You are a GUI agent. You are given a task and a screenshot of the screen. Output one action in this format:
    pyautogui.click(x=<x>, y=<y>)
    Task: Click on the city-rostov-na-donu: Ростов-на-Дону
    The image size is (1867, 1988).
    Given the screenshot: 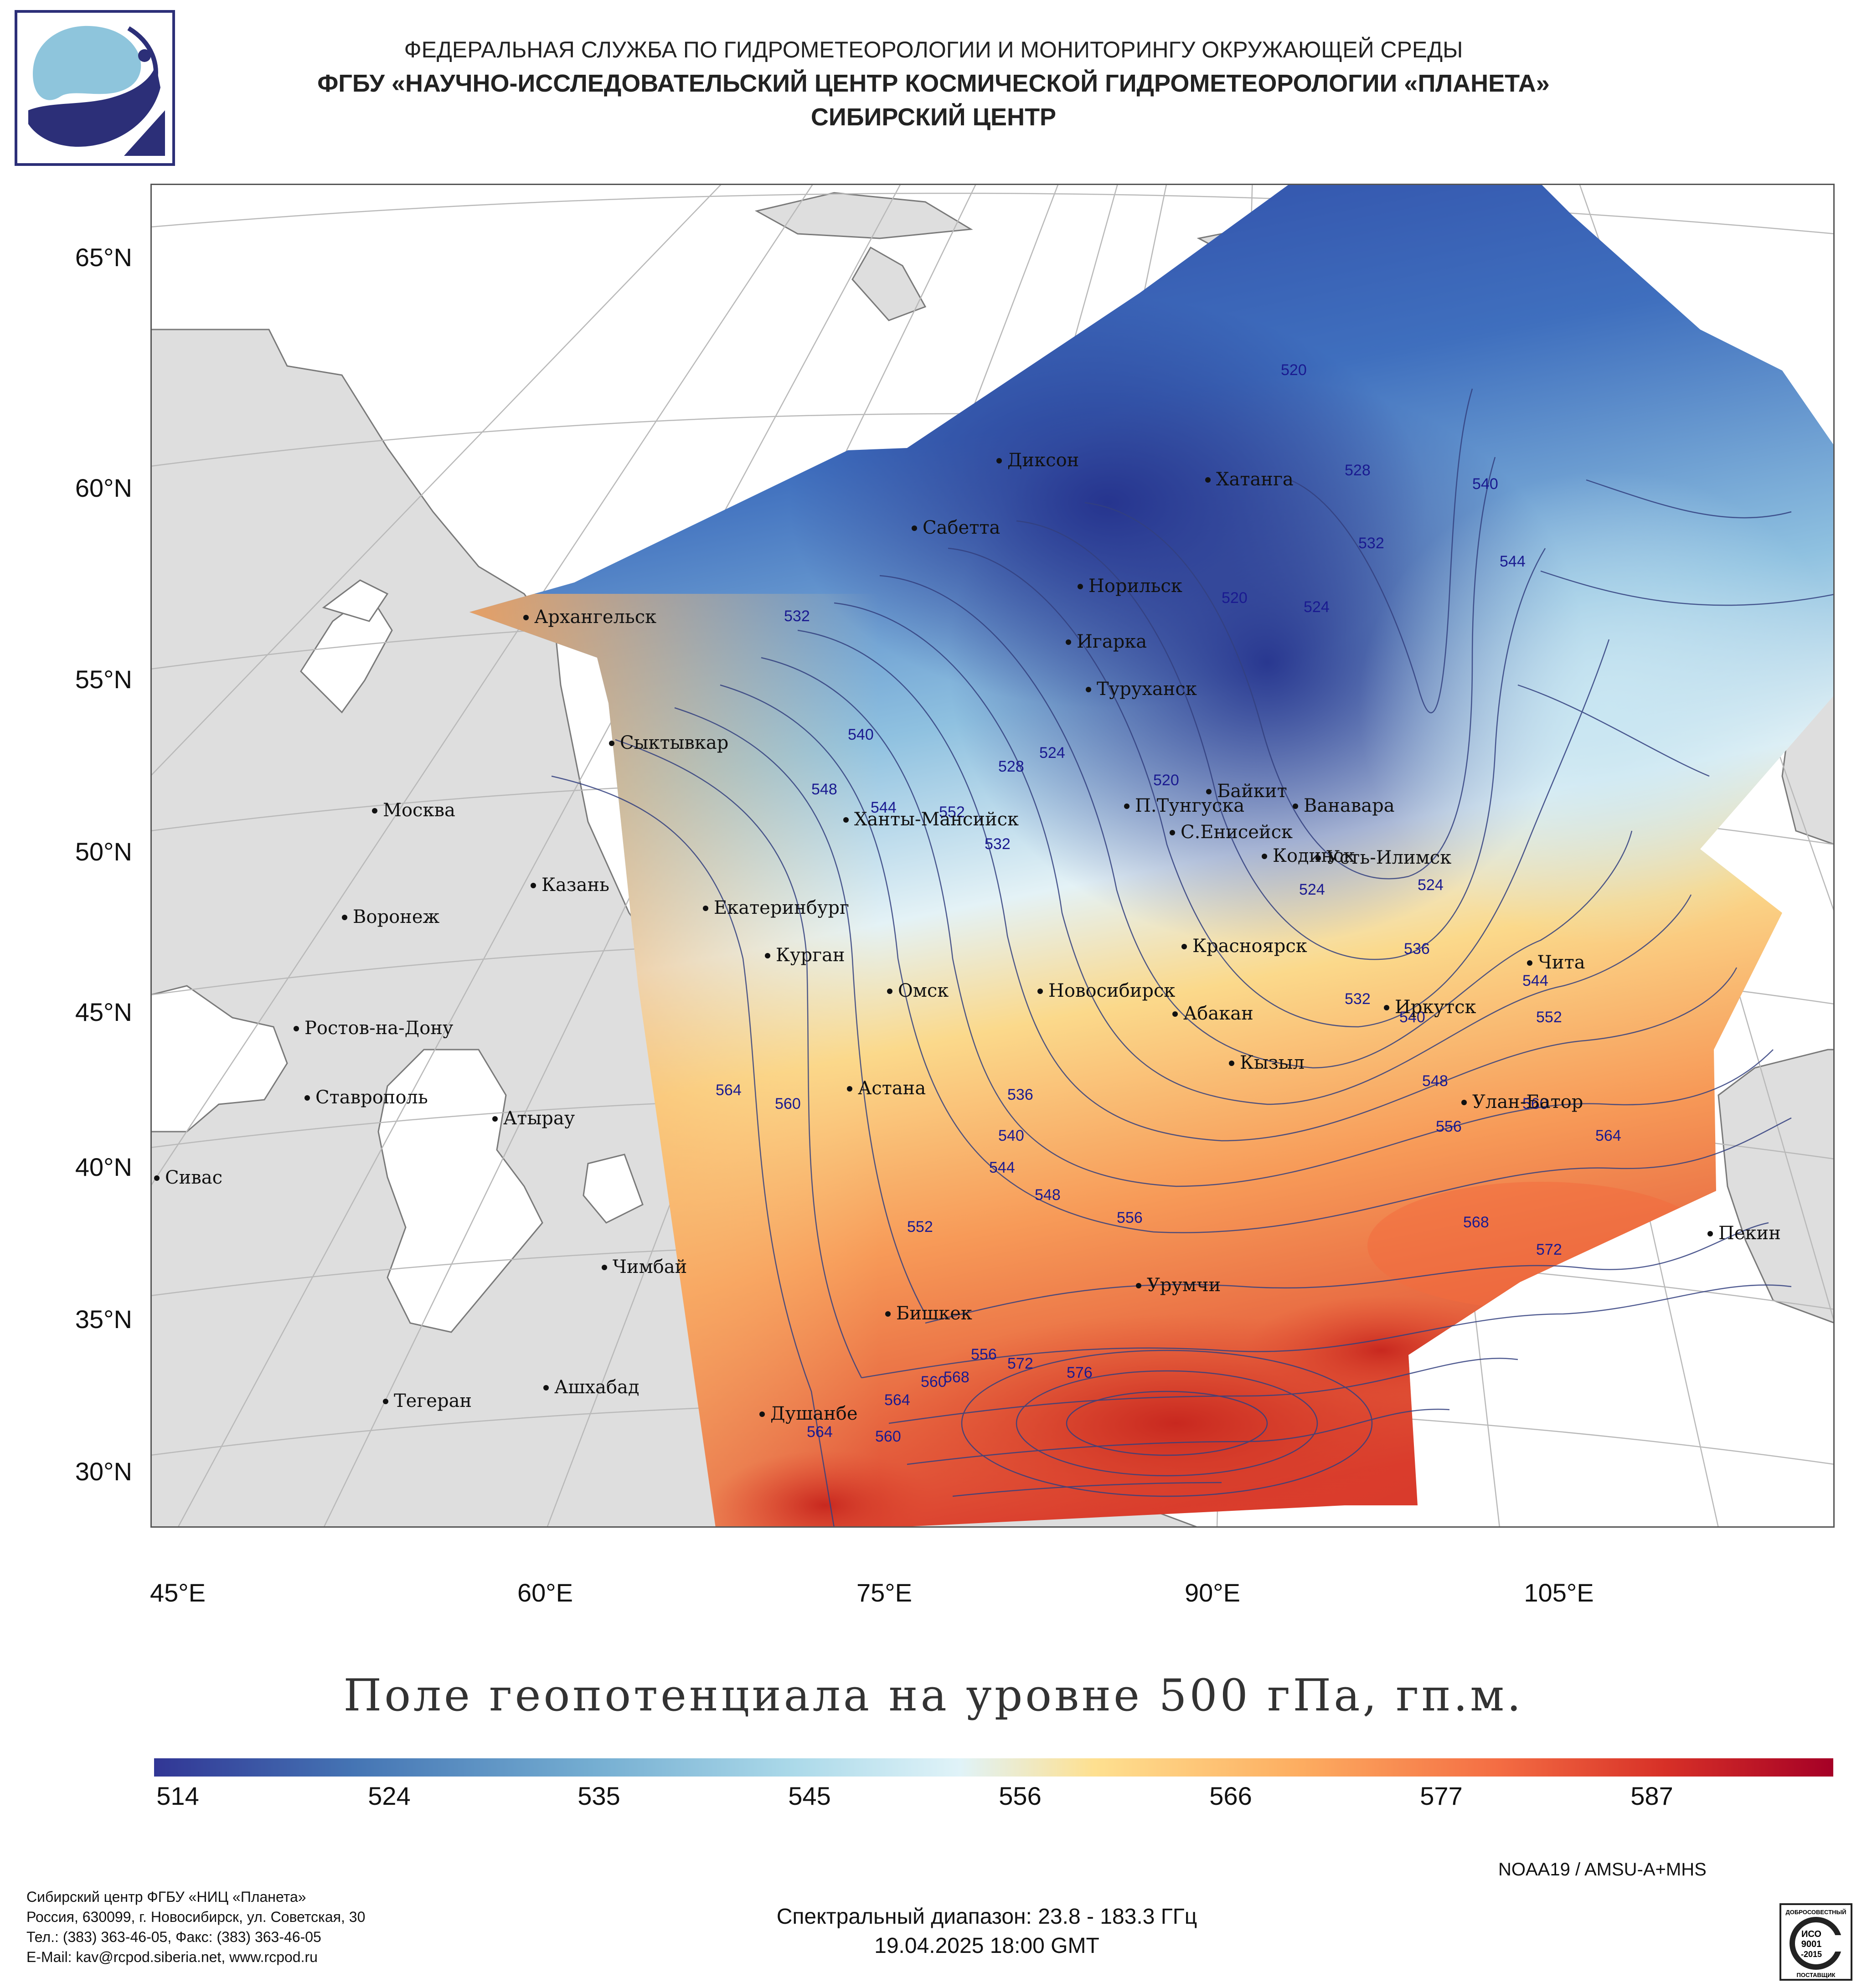 What is the action you would take?
    pyautogui.click(x=374, y=1029)
    